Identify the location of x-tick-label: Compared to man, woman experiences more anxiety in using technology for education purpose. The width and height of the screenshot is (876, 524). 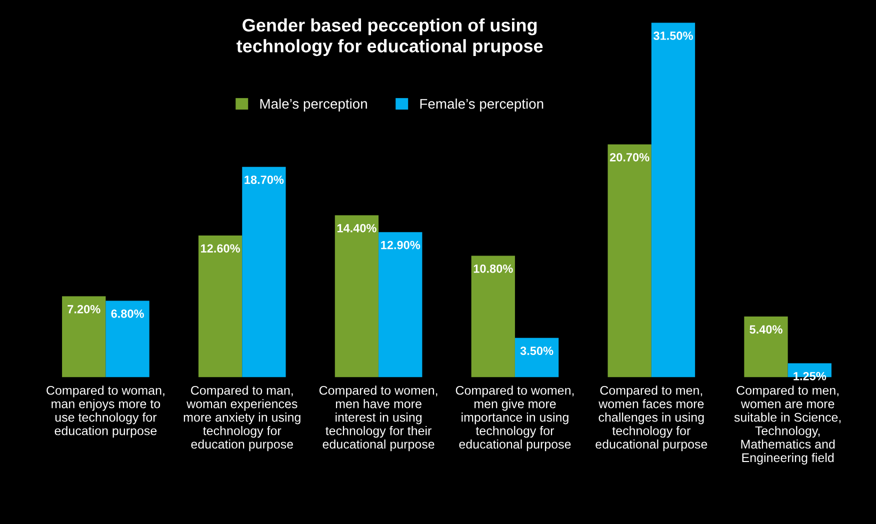
(242, 419).